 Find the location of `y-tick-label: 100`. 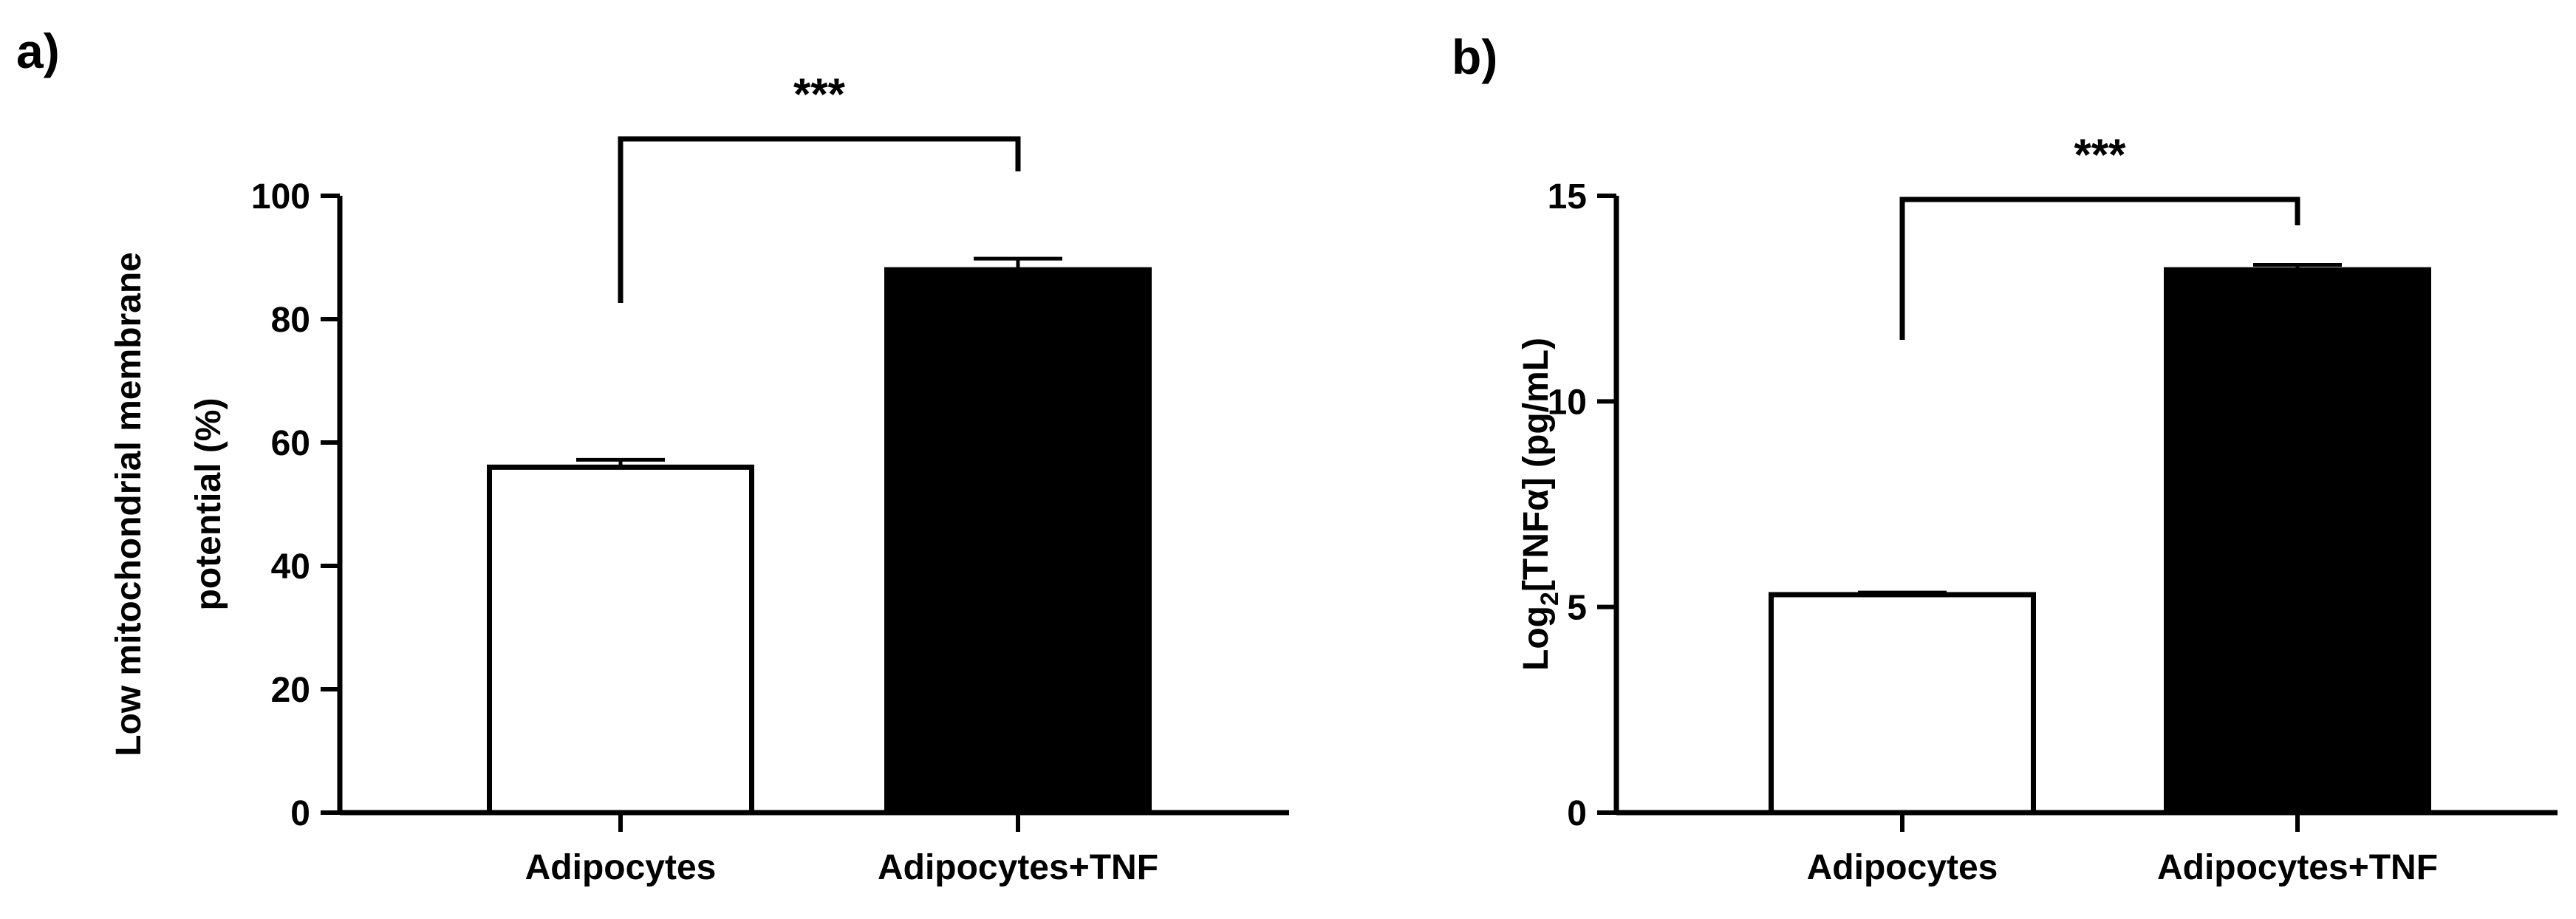

y-tick-label: 100 is located at coordinates (280, 196).